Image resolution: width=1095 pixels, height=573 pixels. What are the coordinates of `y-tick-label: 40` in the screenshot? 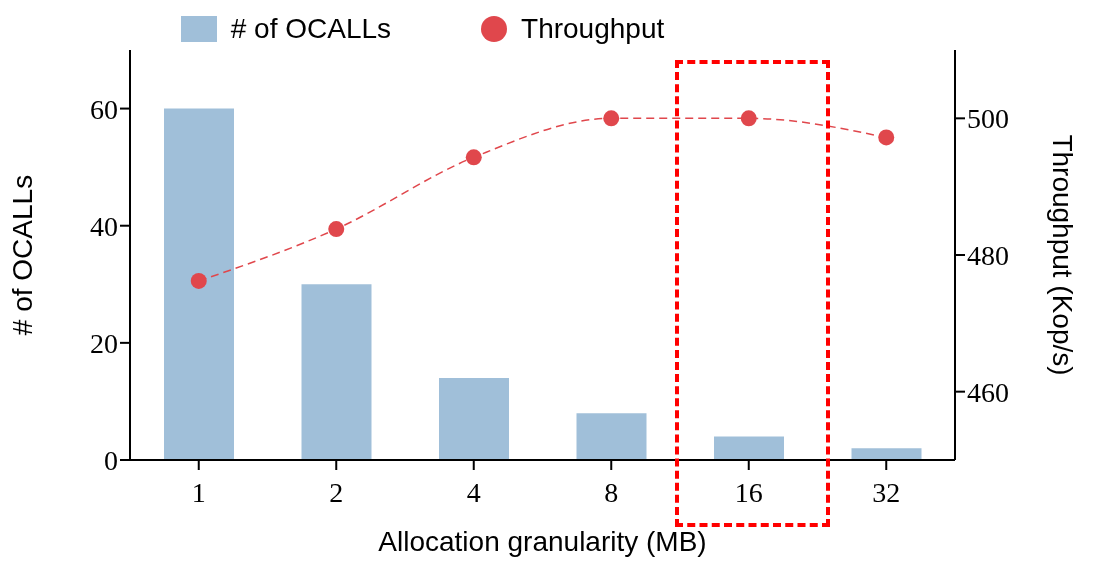 It's located at (104, 226).